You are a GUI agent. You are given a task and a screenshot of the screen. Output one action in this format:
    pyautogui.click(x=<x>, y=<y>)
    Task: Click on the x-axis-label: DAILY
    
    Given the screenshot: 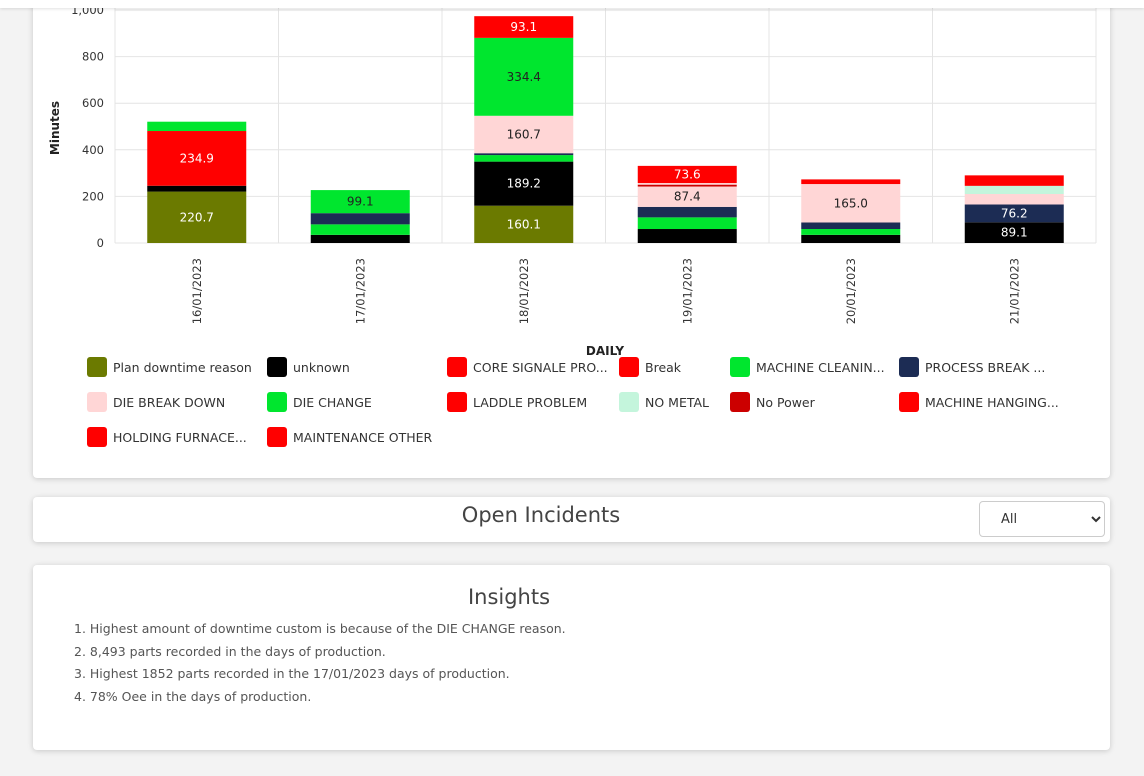 What is the action you would take?
    pyautogui.click(x=605, y=351)
    